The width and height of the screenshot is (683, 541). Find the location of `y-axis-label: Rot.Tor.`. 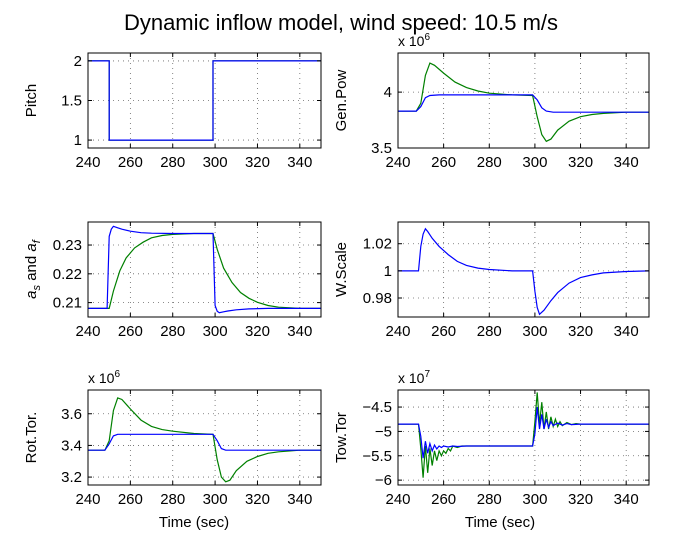

y-axis-label: Rot.Tor. is located at coordinates (31, 438).